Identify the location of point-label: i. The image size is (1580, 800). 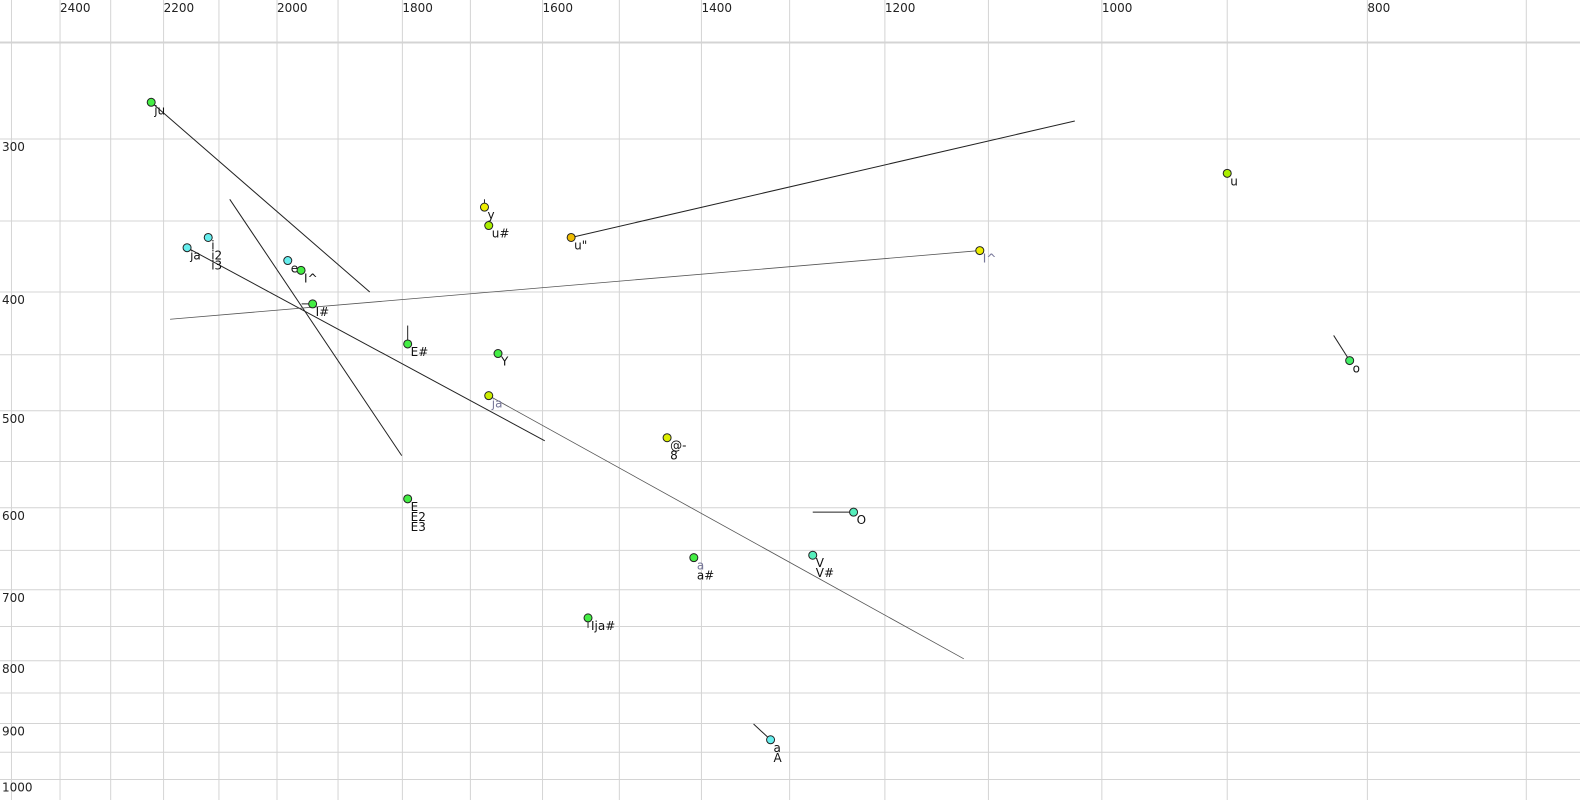
(212, 245).